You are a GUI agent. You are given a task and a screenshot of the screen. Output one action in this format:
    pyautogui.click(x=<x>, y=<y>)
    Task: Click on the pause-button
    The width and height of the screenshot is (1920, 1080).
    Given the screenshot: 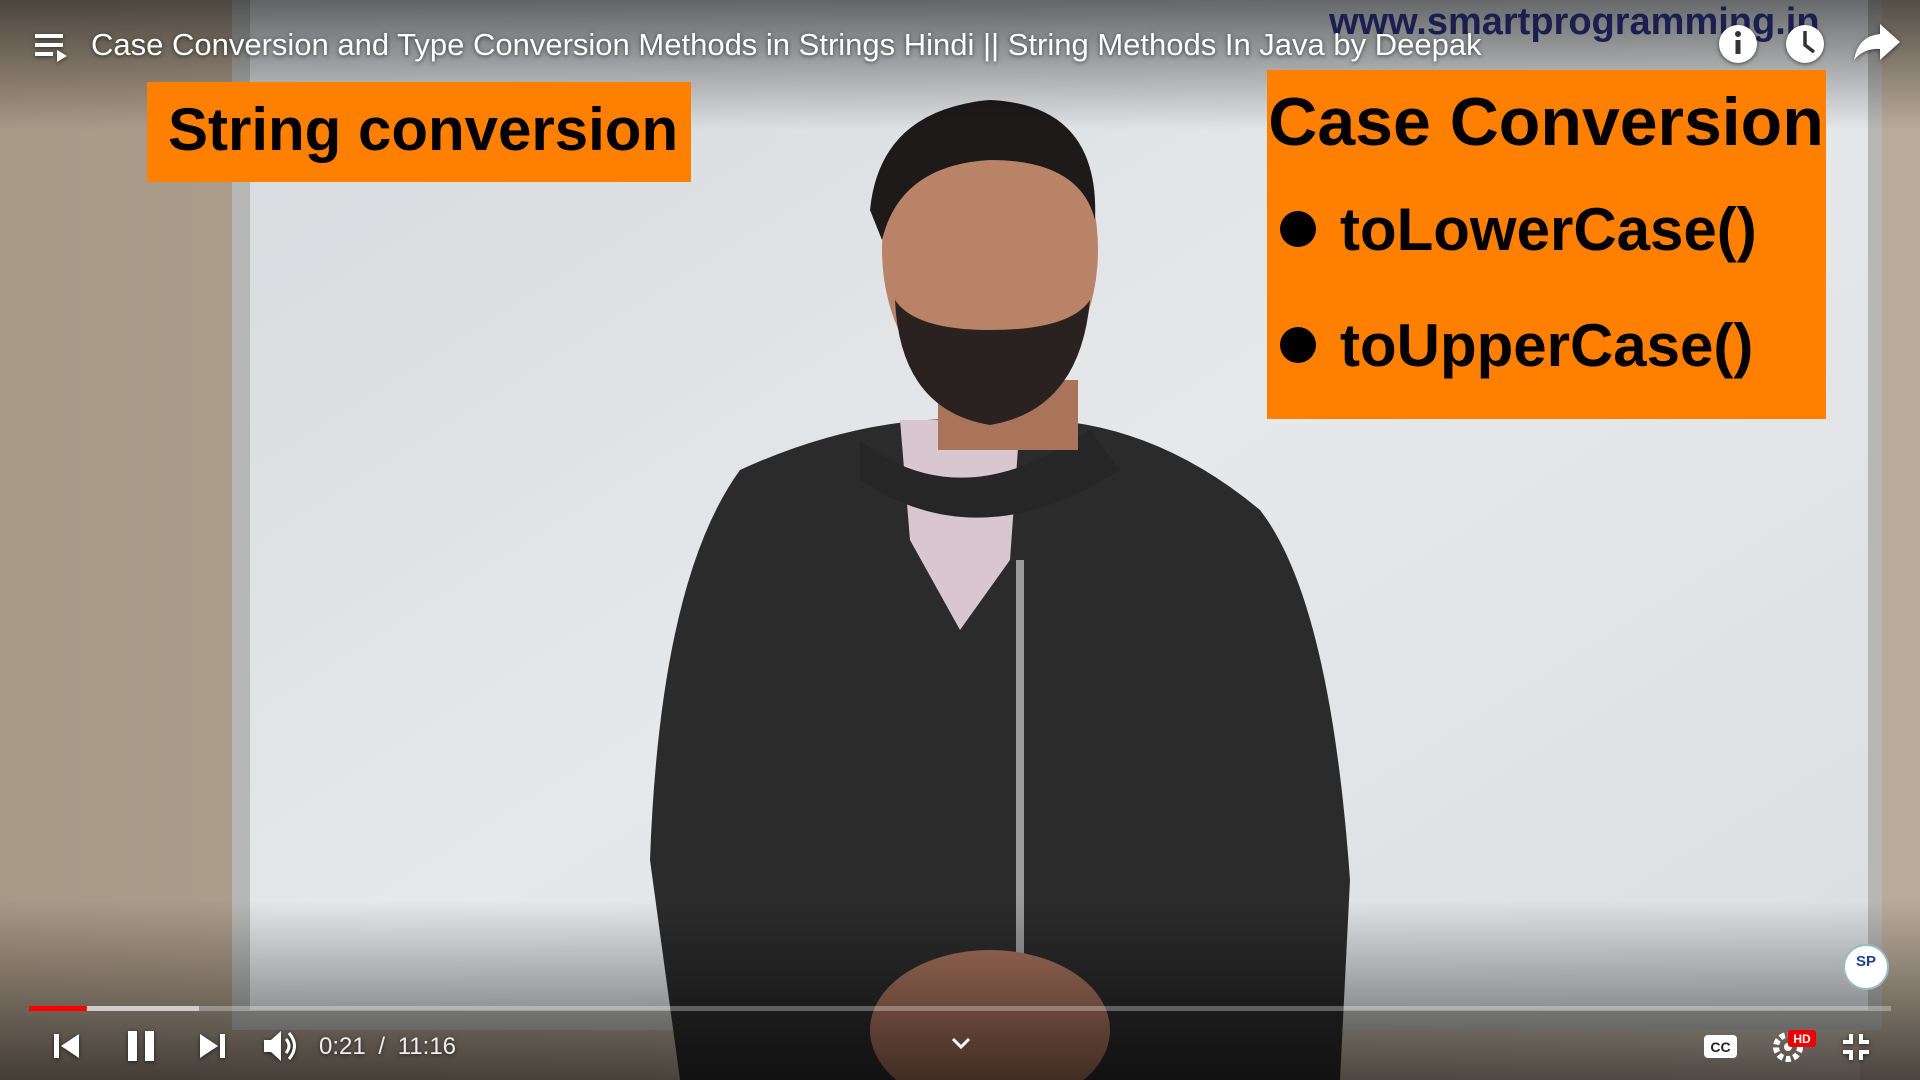 What is the action you would take?
    pyautogui.click(x=141, y=1046)
    